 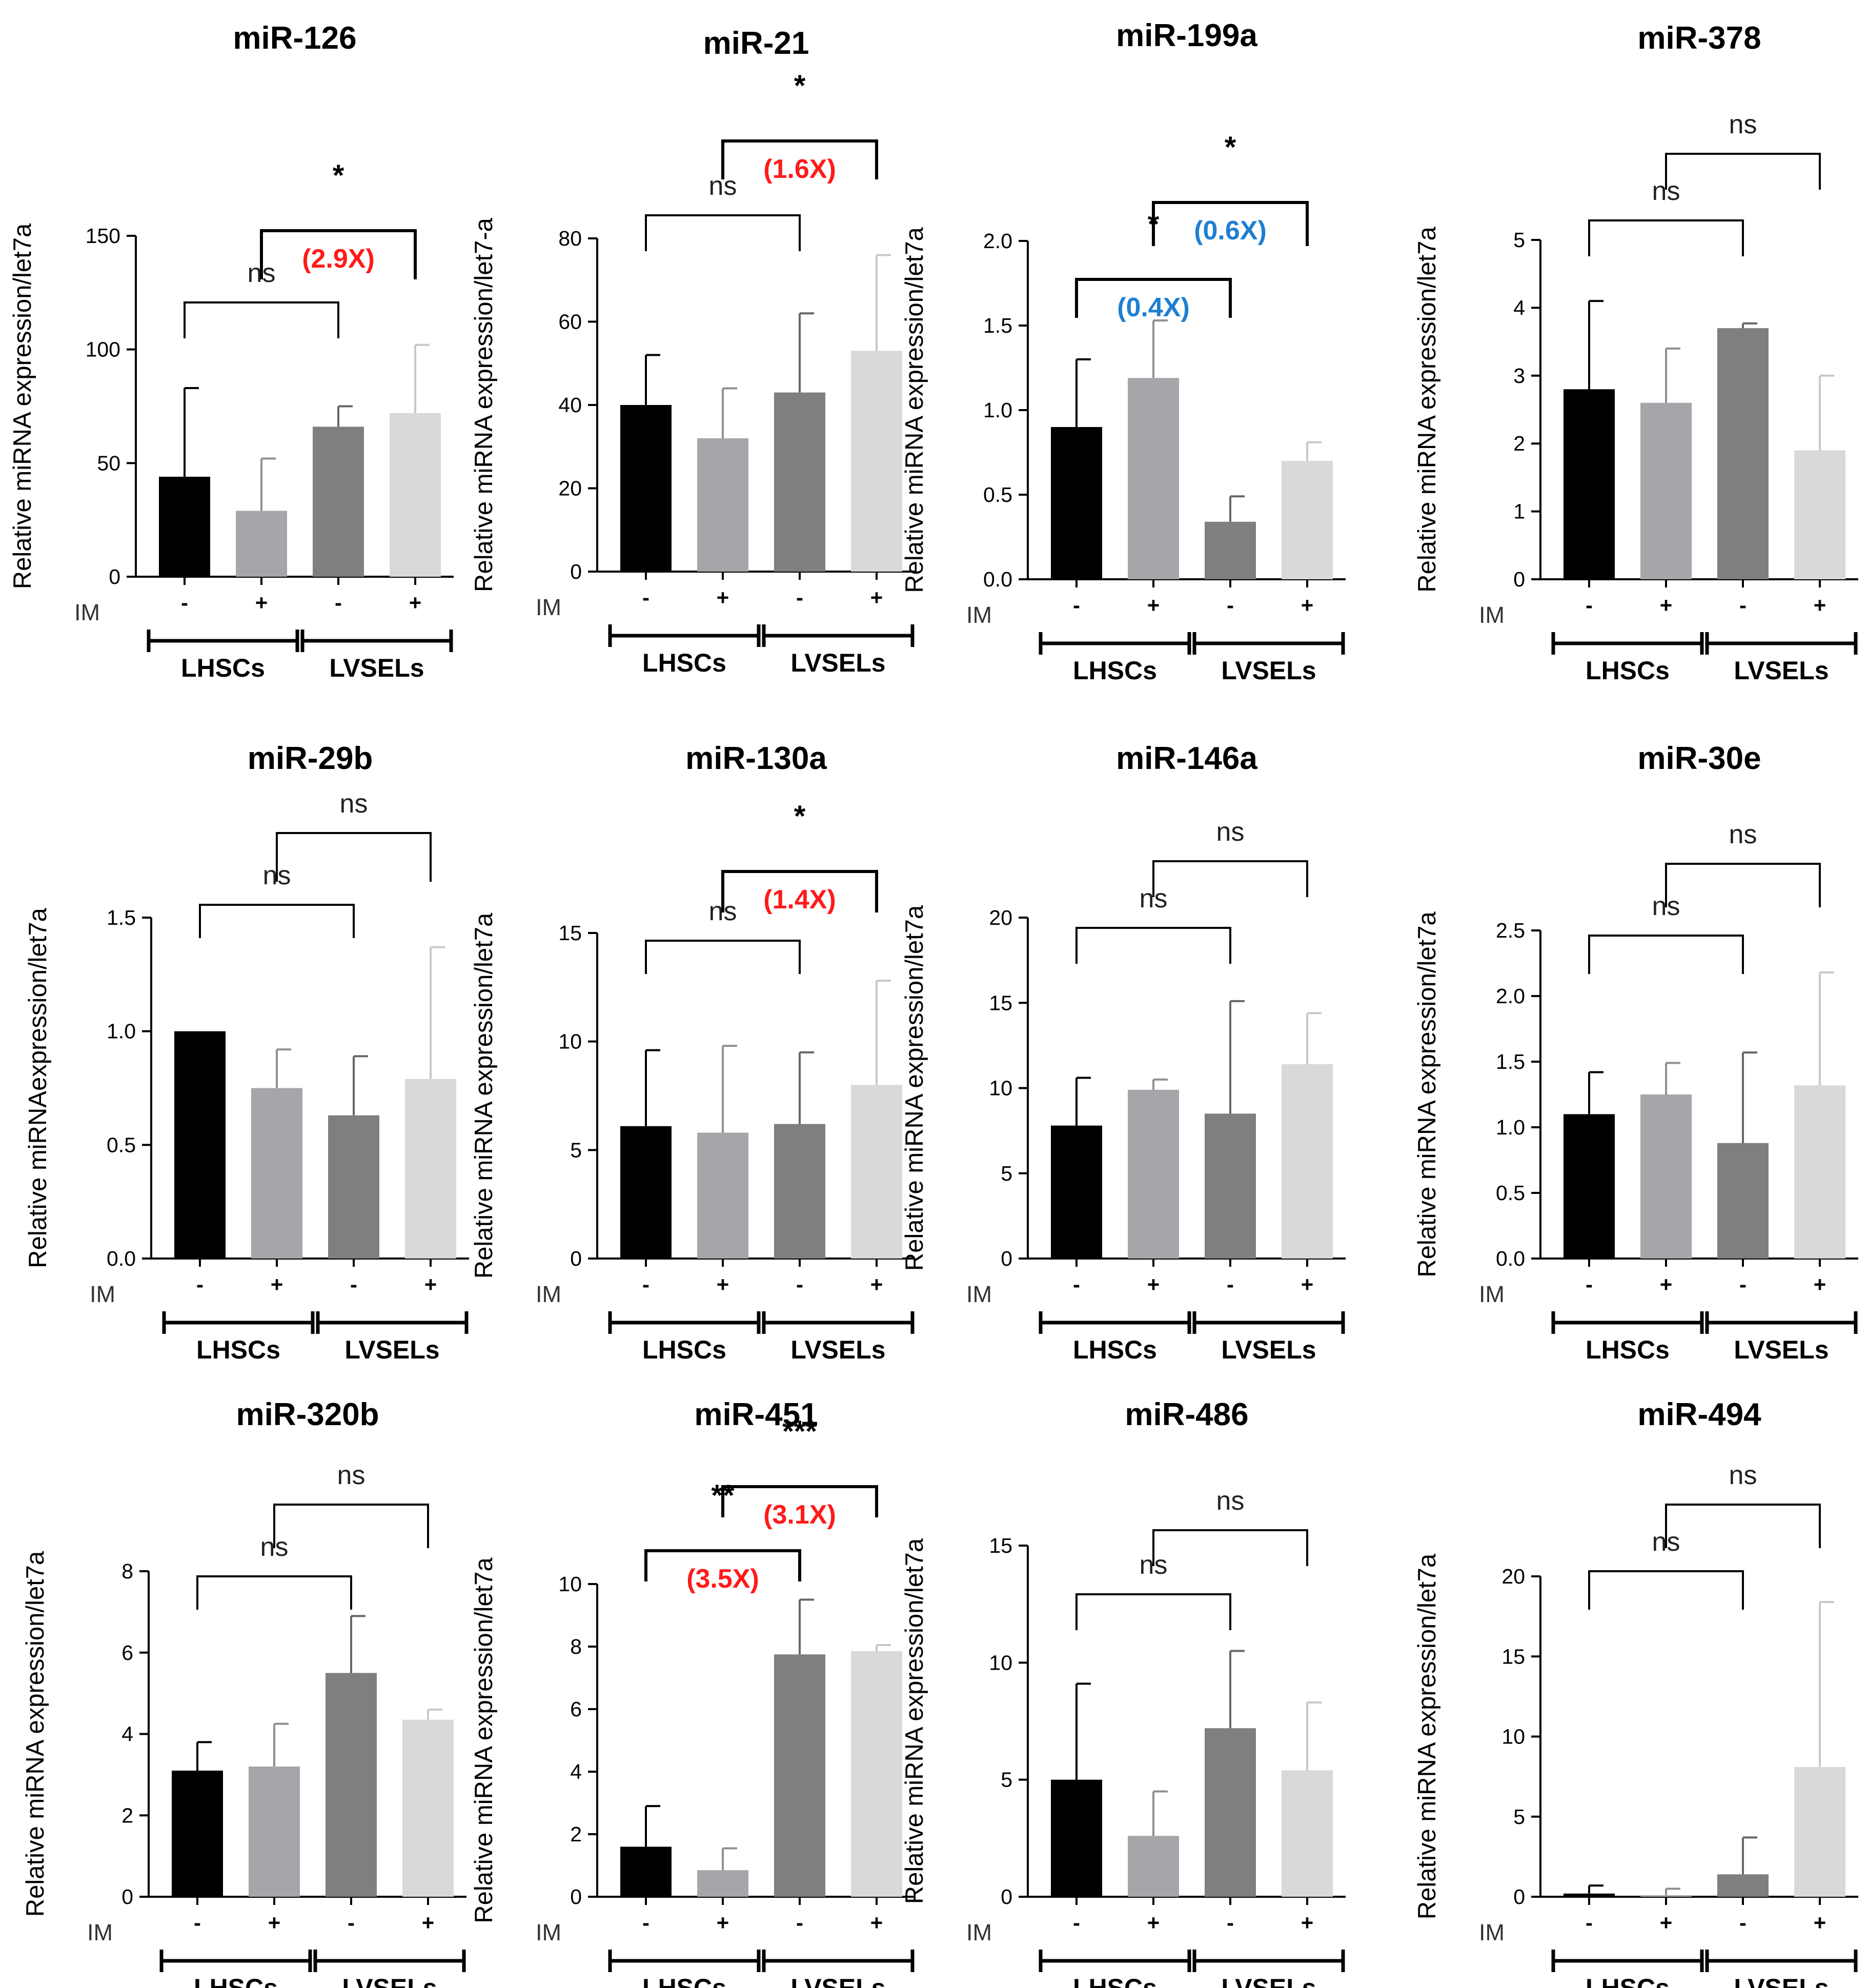 What do you see at coordinates (1511, 1127) in the screenshot?
I see `y-tick-label: 1.0` at bounding box center [1511, 1127].